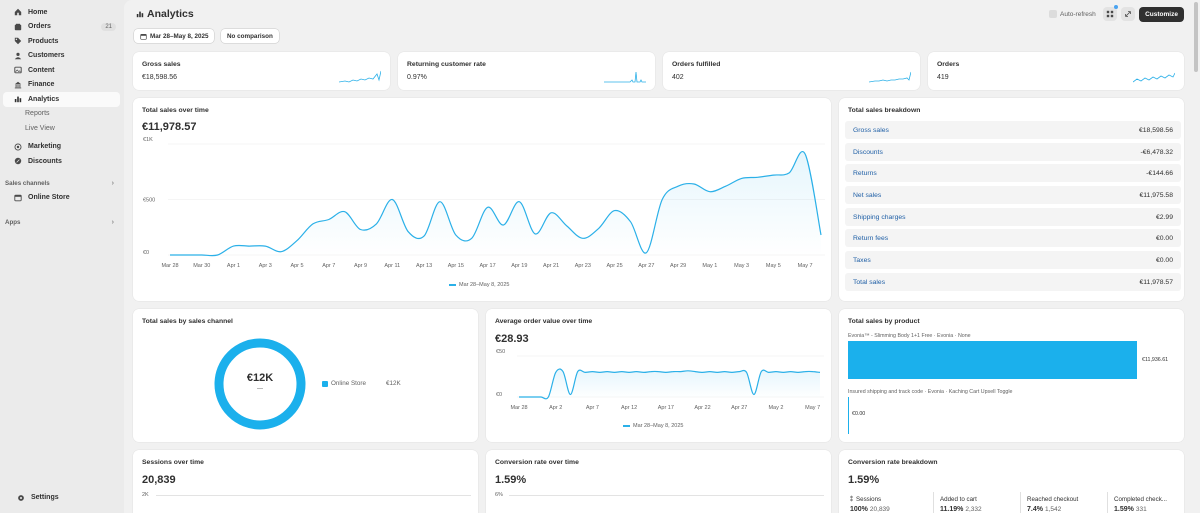 Image resolution: width=1200 pixels, height=513 pixels. I want to click on sidebar-item-analytics: Analytics, so click(61, 99).